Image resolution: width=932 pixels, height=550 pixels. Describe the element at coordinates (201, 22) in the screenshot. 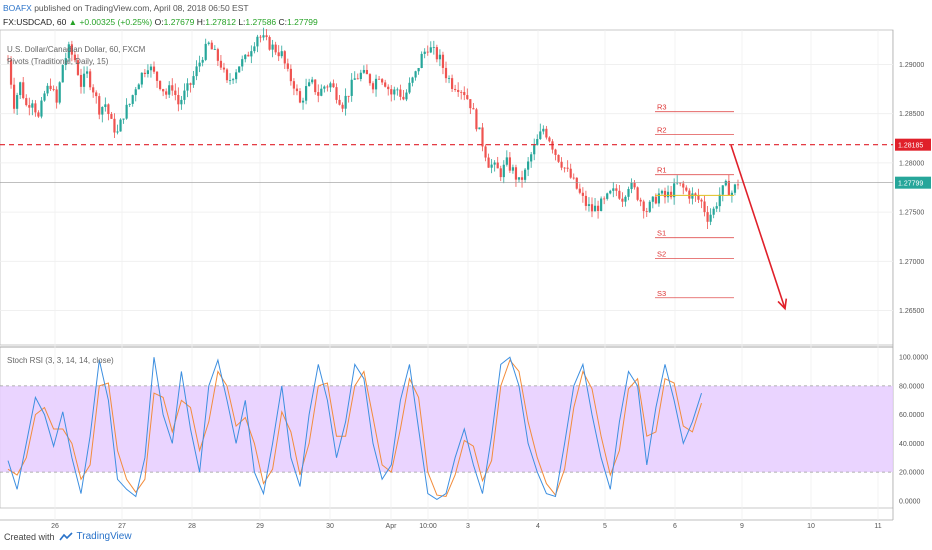

I see `high-key: H:` at that location.